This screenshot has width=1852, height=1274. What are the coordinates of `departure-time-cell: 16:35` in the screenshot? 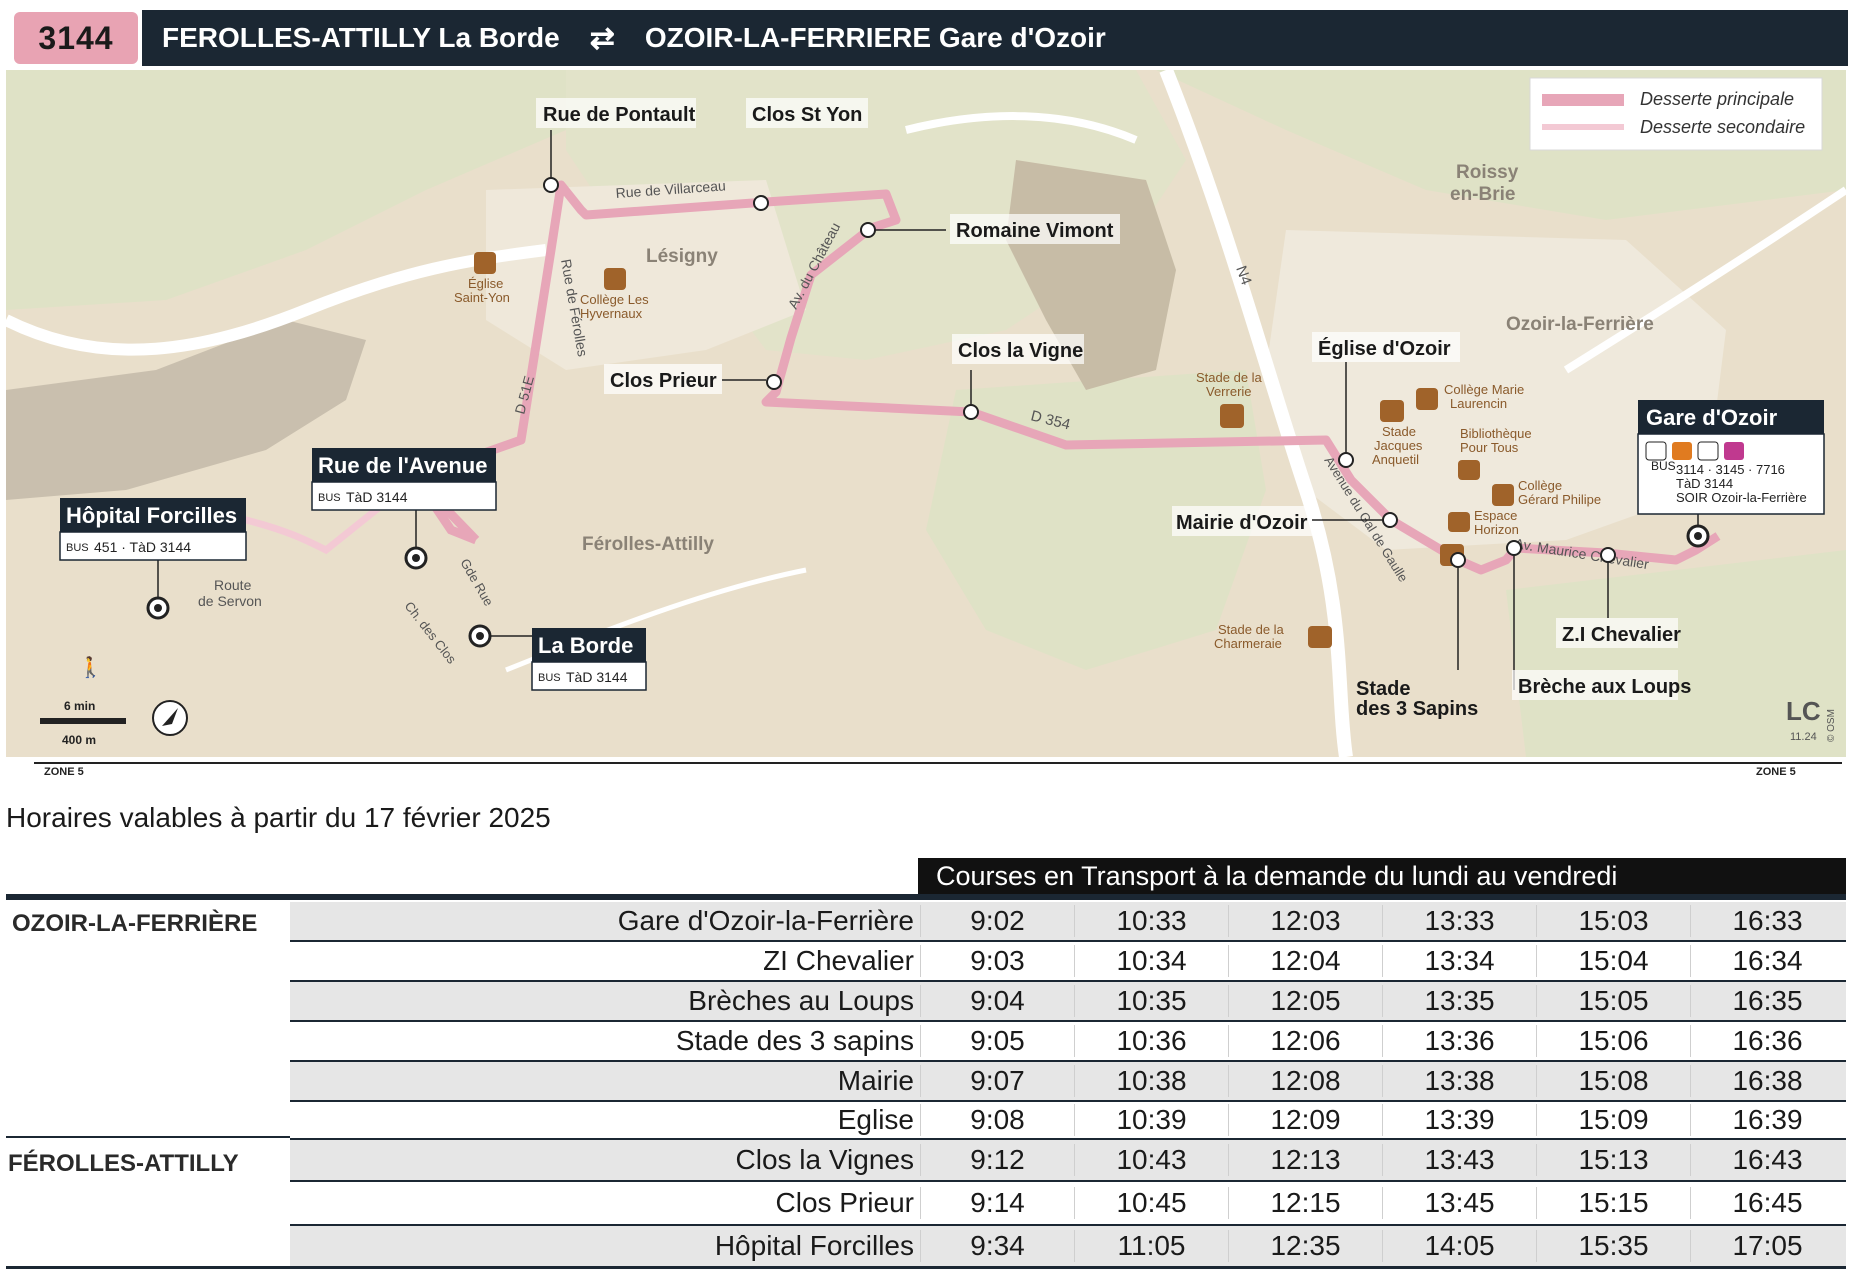 It's located at (1767, 1001).